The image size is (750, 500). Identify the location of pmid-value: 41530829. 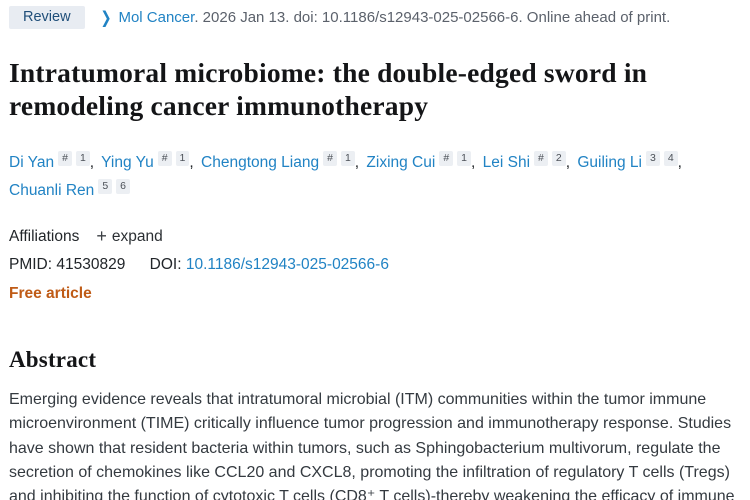
(91, 264).